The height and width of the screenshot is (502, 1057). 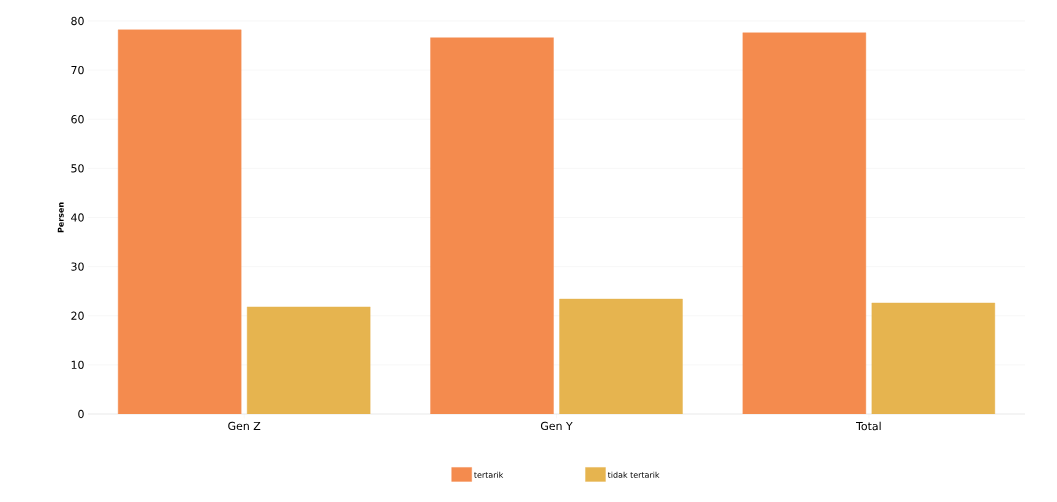 I want to click on x-tick-label: Gen Y, so click(x=556, y=426).